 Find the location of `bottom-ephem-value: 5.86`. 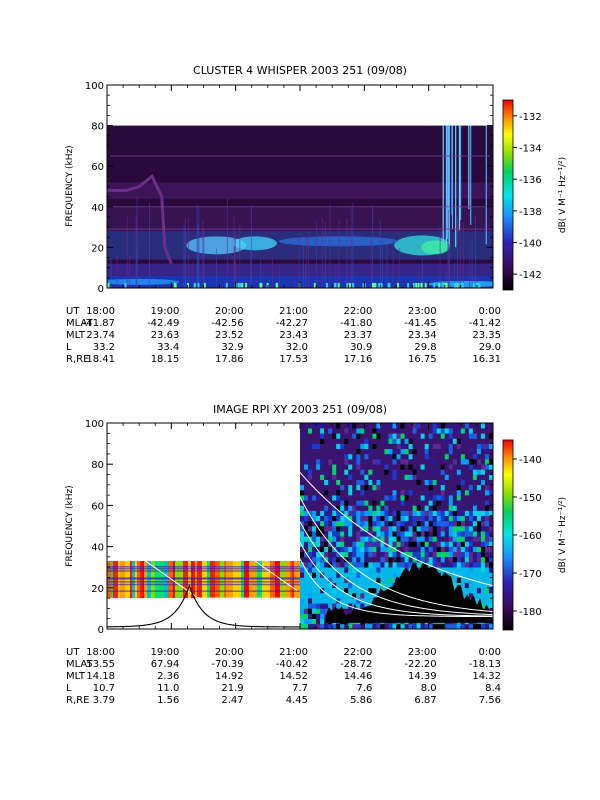

bottom-ephem-value: 5.86 is located at coordinates (361, 700).